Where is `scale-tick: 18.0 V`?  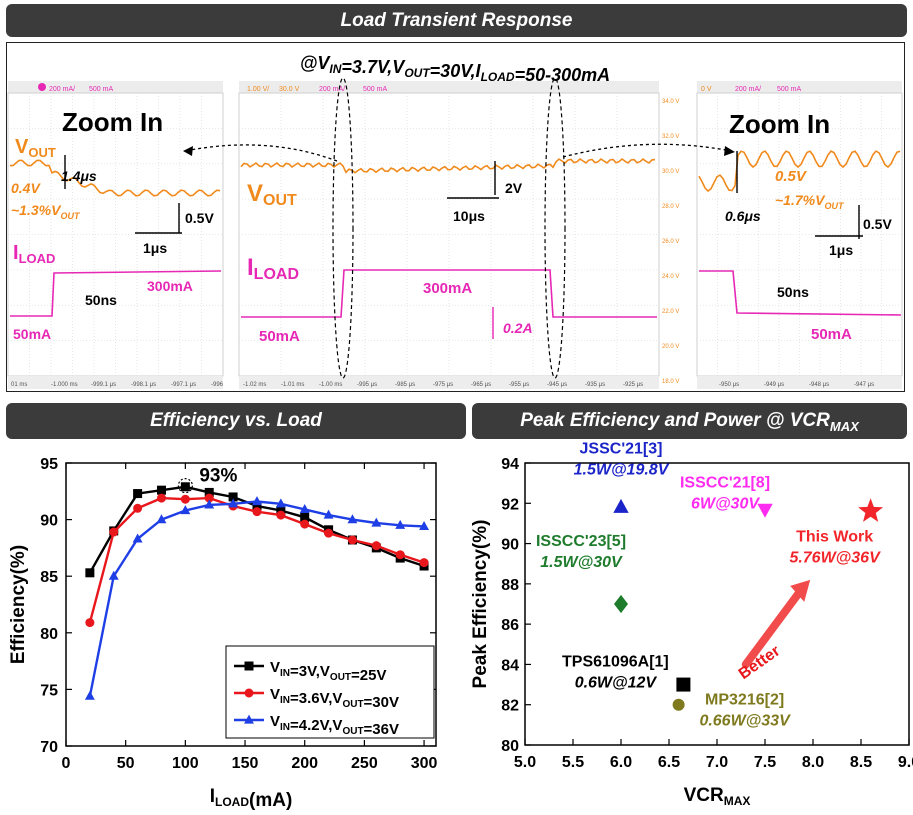 scale-tick: 18.0 V is located at coordinates (670, 382).